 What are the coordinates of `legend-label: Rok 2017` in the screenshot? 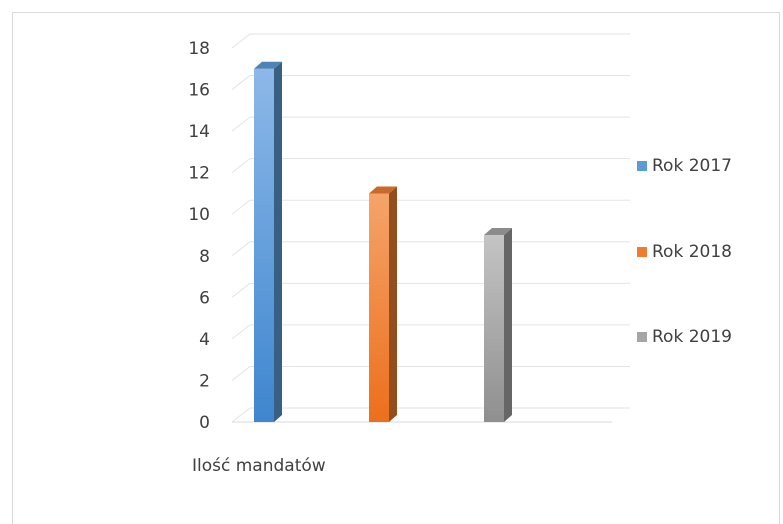 It's located at (692, 166).